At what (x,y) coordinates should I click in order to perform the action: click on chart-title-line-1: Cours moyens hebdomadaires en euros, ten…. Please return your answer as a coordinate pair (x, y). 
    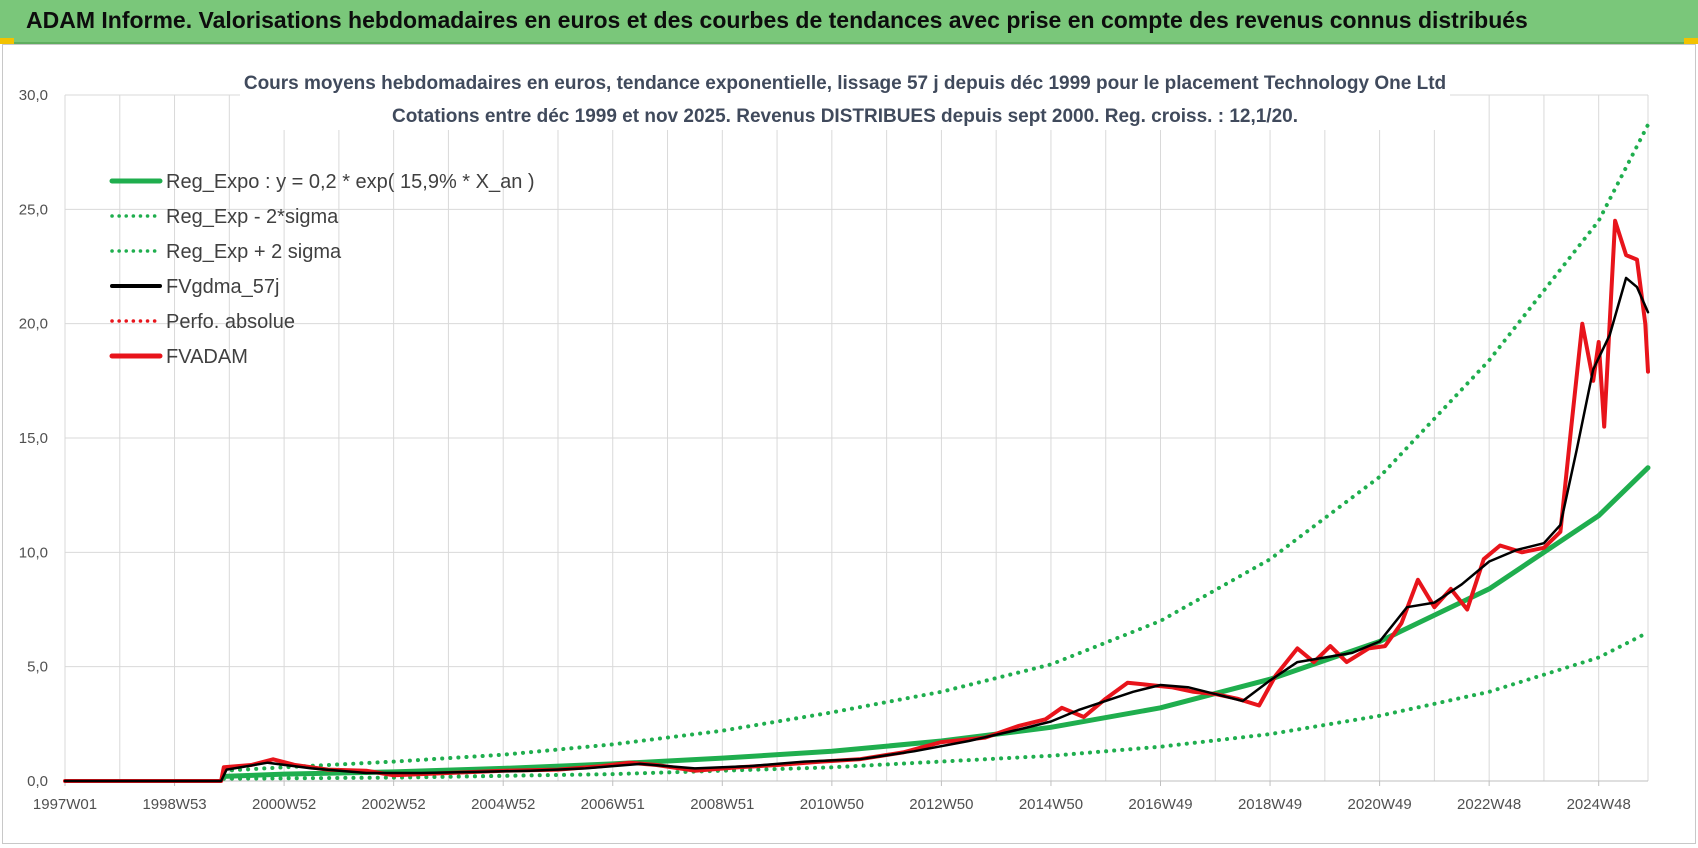
    Looking at the image, I should click on (845, 83).